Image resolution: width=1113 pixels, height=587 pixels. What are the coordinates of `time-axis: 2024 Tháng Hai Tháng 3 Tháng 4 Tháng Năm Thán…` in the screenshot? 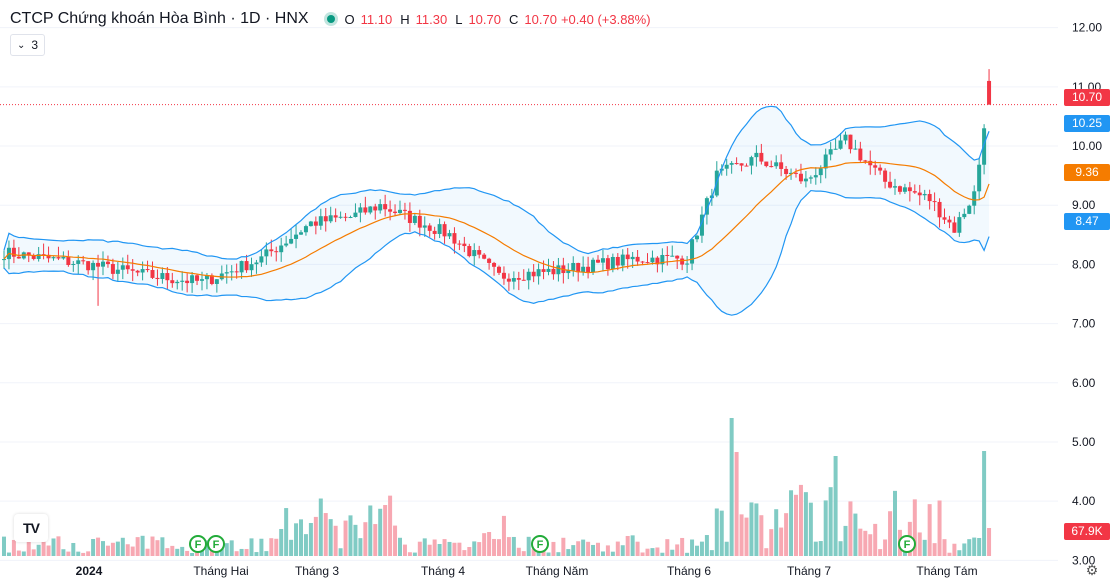 It's located at (527, 571).